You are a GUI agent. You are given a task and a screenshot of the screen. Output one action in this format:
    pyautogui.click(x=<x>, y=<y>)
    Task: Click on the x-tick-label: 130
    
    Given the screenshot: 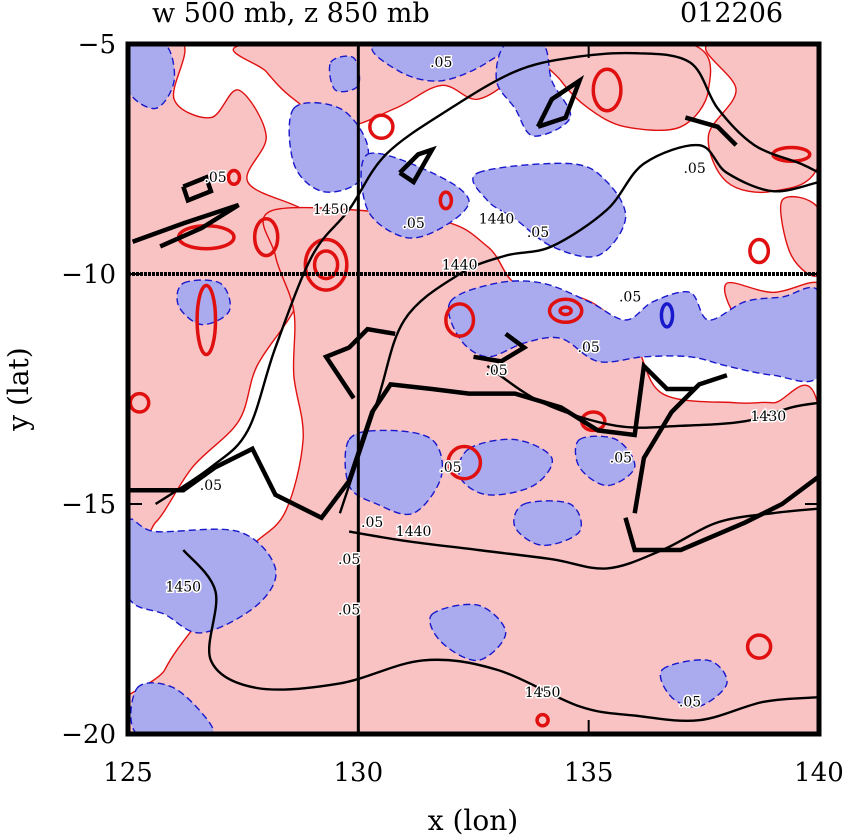 What is the action you would take?
    pyautogui.click(x=359, y=773)
    